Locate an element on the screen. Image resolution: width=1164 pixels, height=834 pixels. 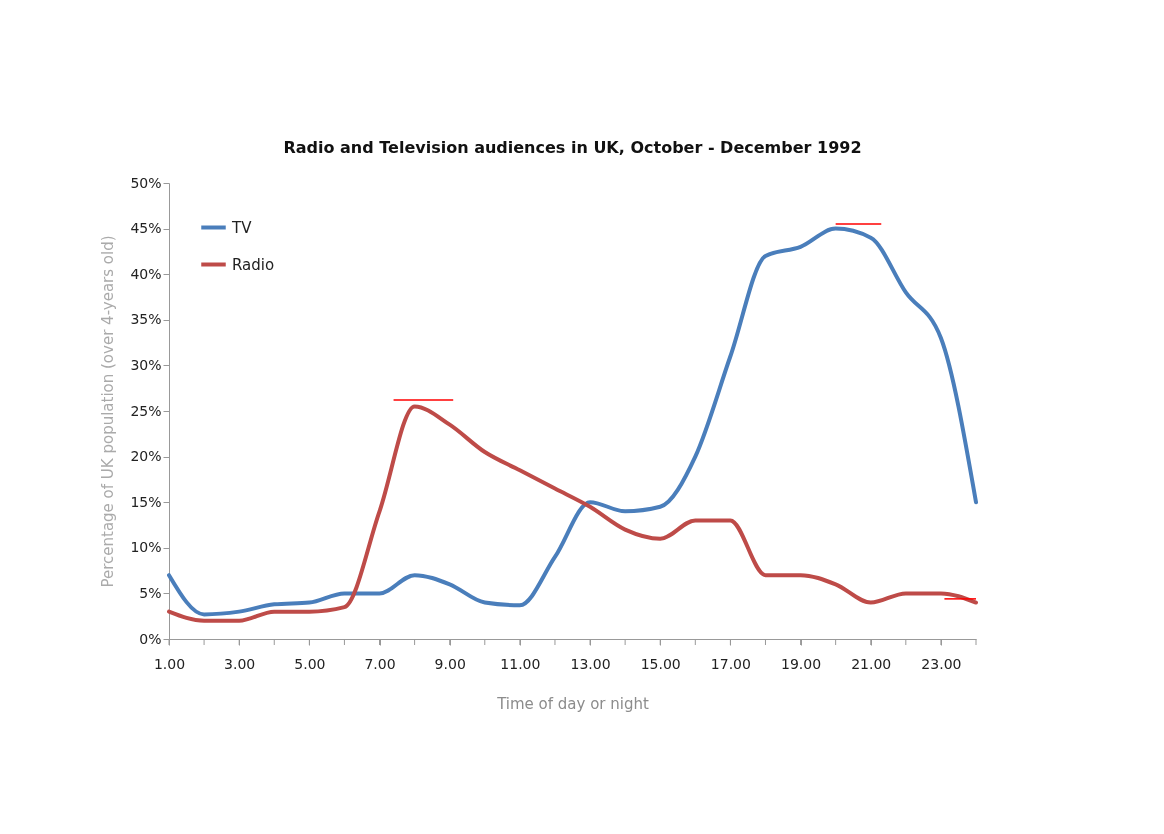
x-tick-label: 21.00 is located at coordinates (871, 663).